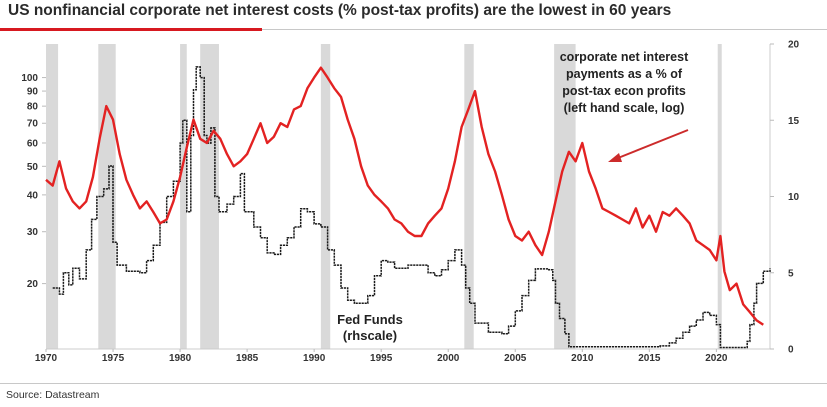 This screenshot has width=827, height=407. I want to click on left-tick-label: 90, so click(33, 92).